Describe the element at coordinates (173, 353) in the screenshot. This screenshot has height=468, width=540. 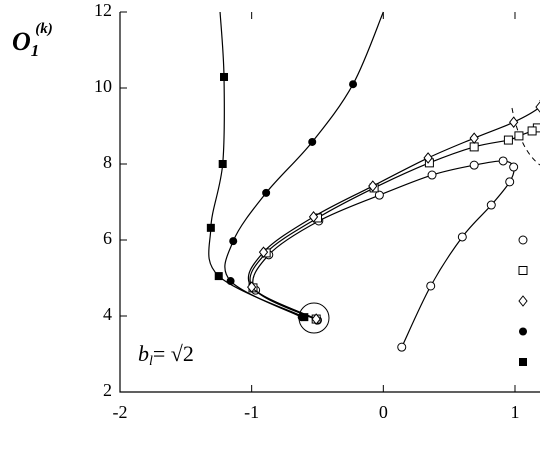
I see `annotation-rest: = √2` at that location.